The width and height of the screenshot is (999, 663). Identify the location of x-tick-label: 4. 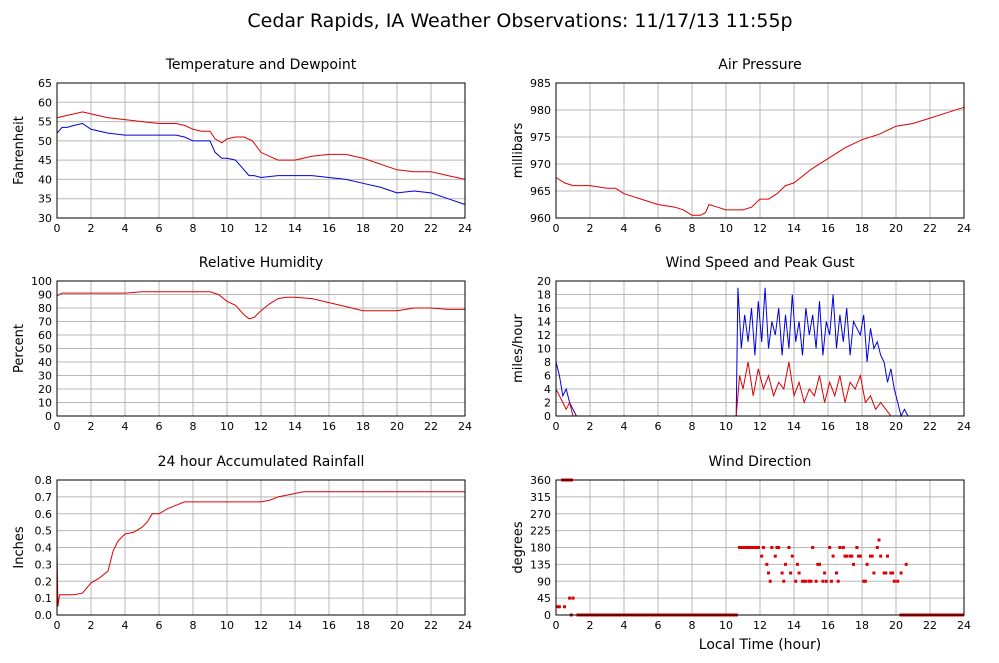
(624, 625).